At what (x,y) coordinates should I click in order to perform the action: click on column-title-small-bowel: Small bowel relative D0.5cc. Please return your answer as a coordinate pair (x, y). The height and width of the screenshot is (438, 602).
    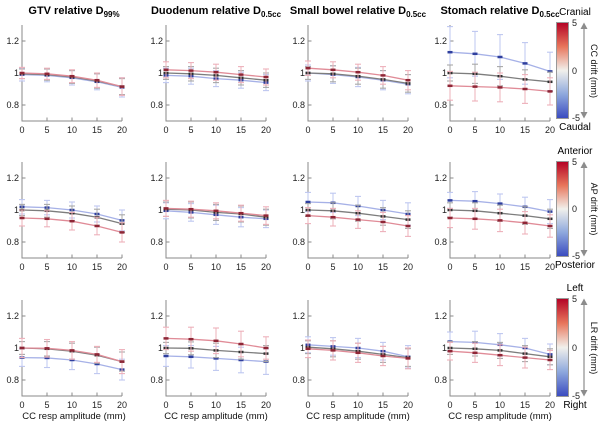
    Looking at the image, I should click on (358, 12).